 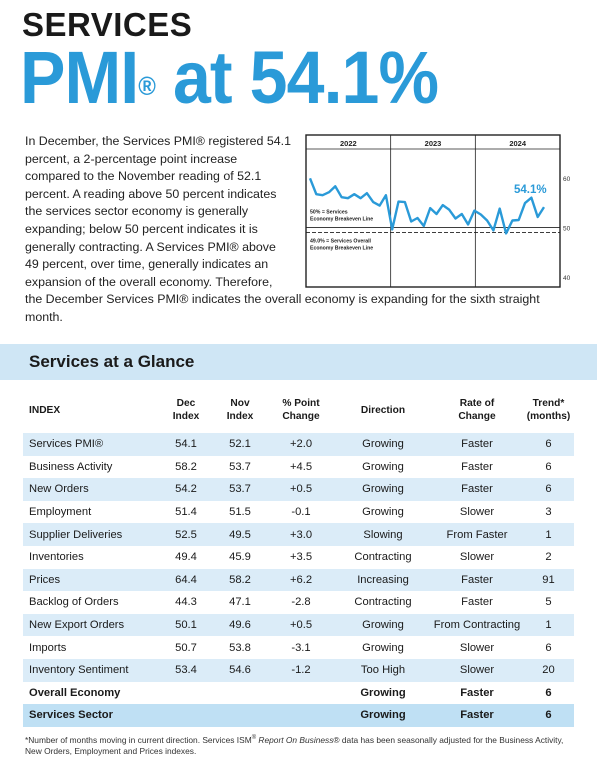 I want to click on table-cell: +3.5, so click(x=301, y=557).